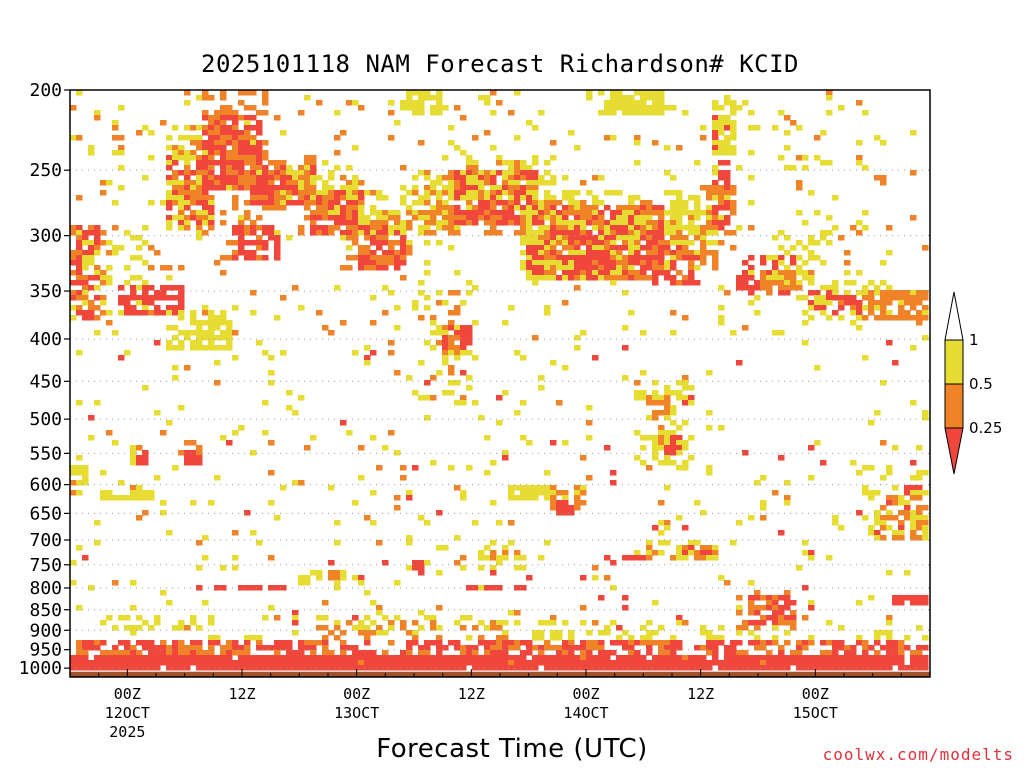 This screenshot has height=768, width=1024. Describe the element at coordinates (918, 754) in the screenshot. I see `credit-link: coolwx.com/modelts` at that location.